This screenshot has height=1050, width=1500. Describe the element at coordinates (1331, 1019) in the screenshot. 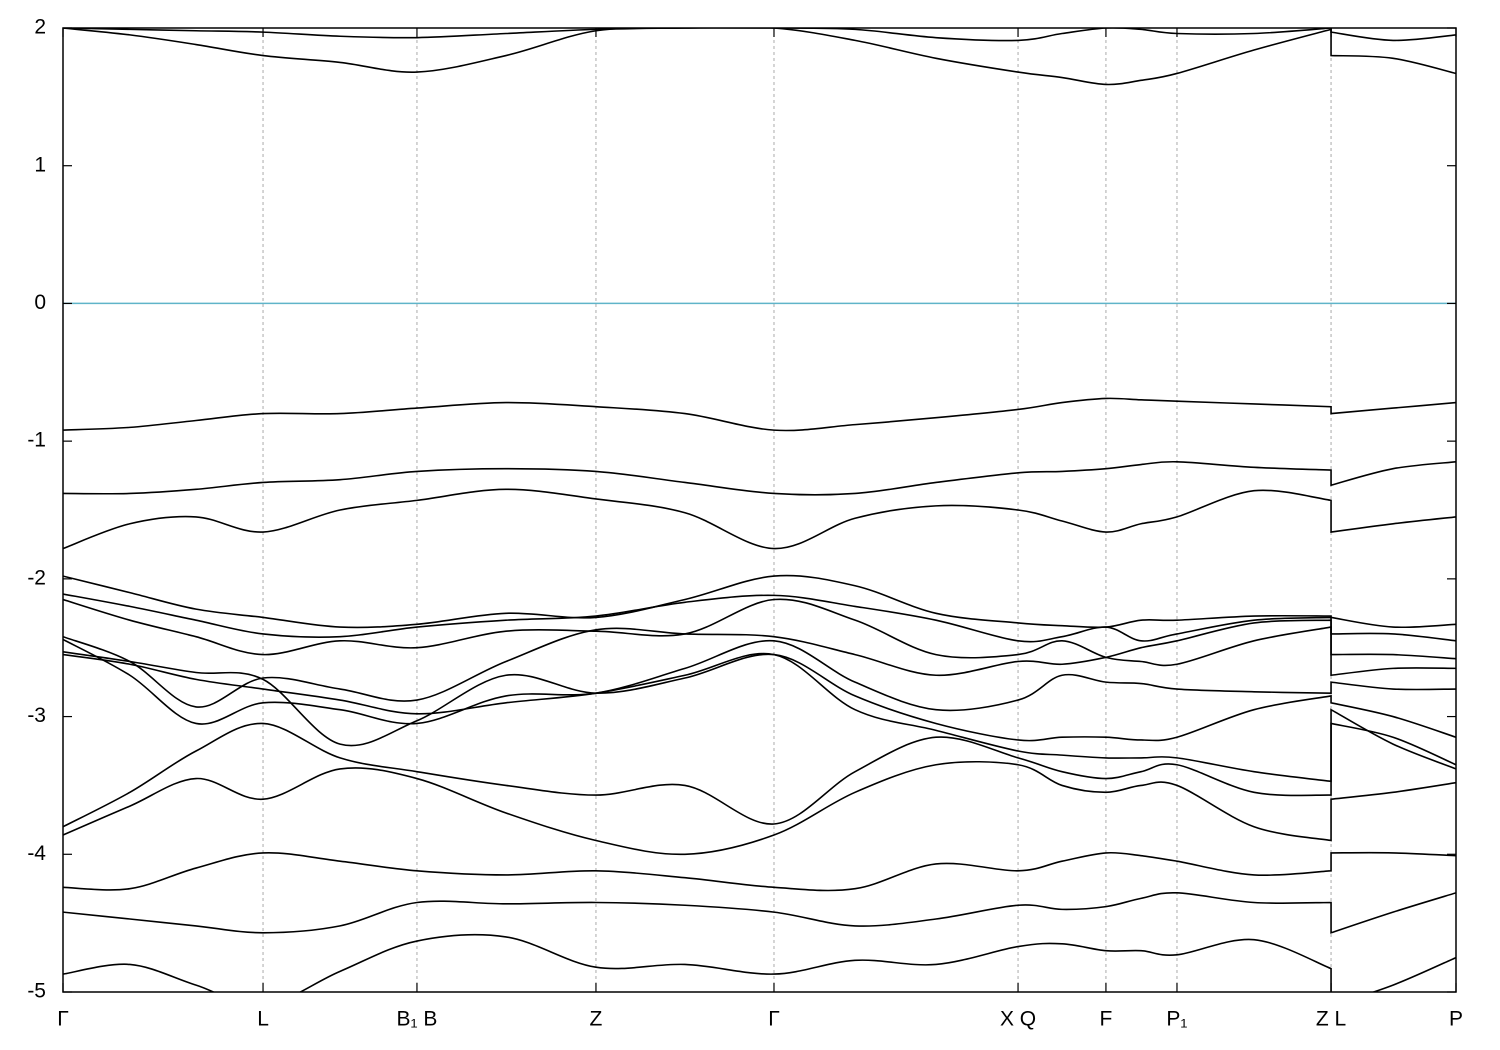

I see `x-tick-label: Z L` at that location.